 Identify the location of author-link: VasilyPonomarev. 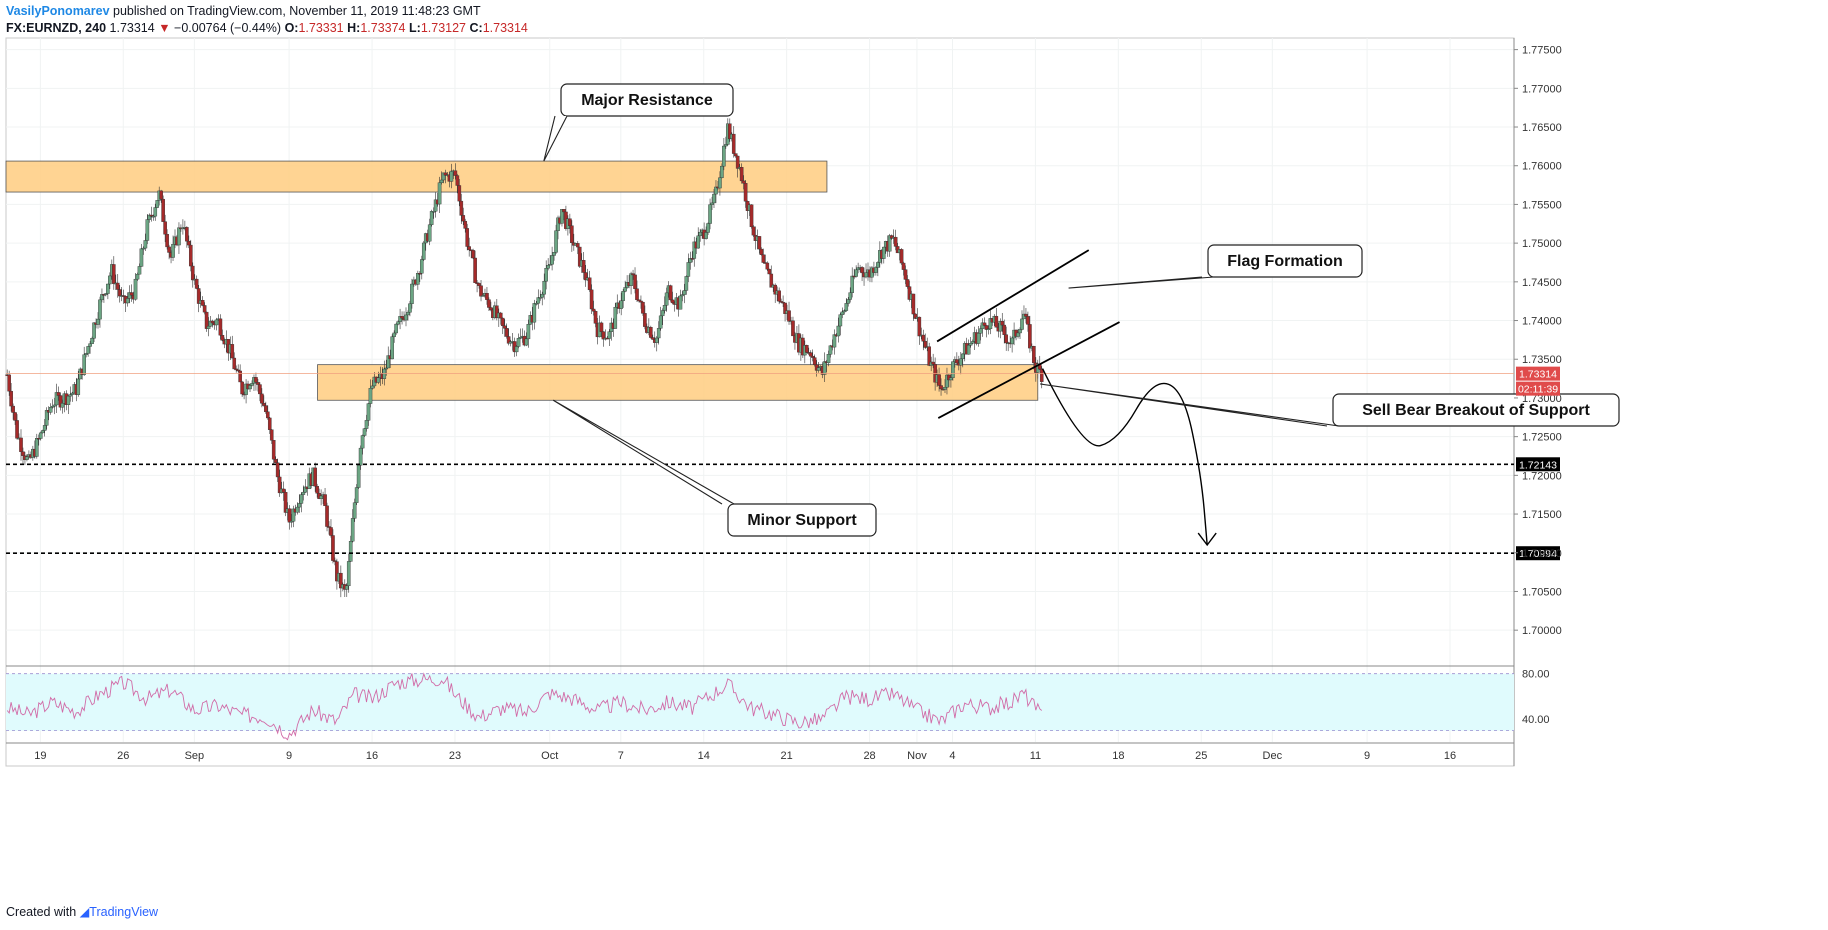
(58, 11).